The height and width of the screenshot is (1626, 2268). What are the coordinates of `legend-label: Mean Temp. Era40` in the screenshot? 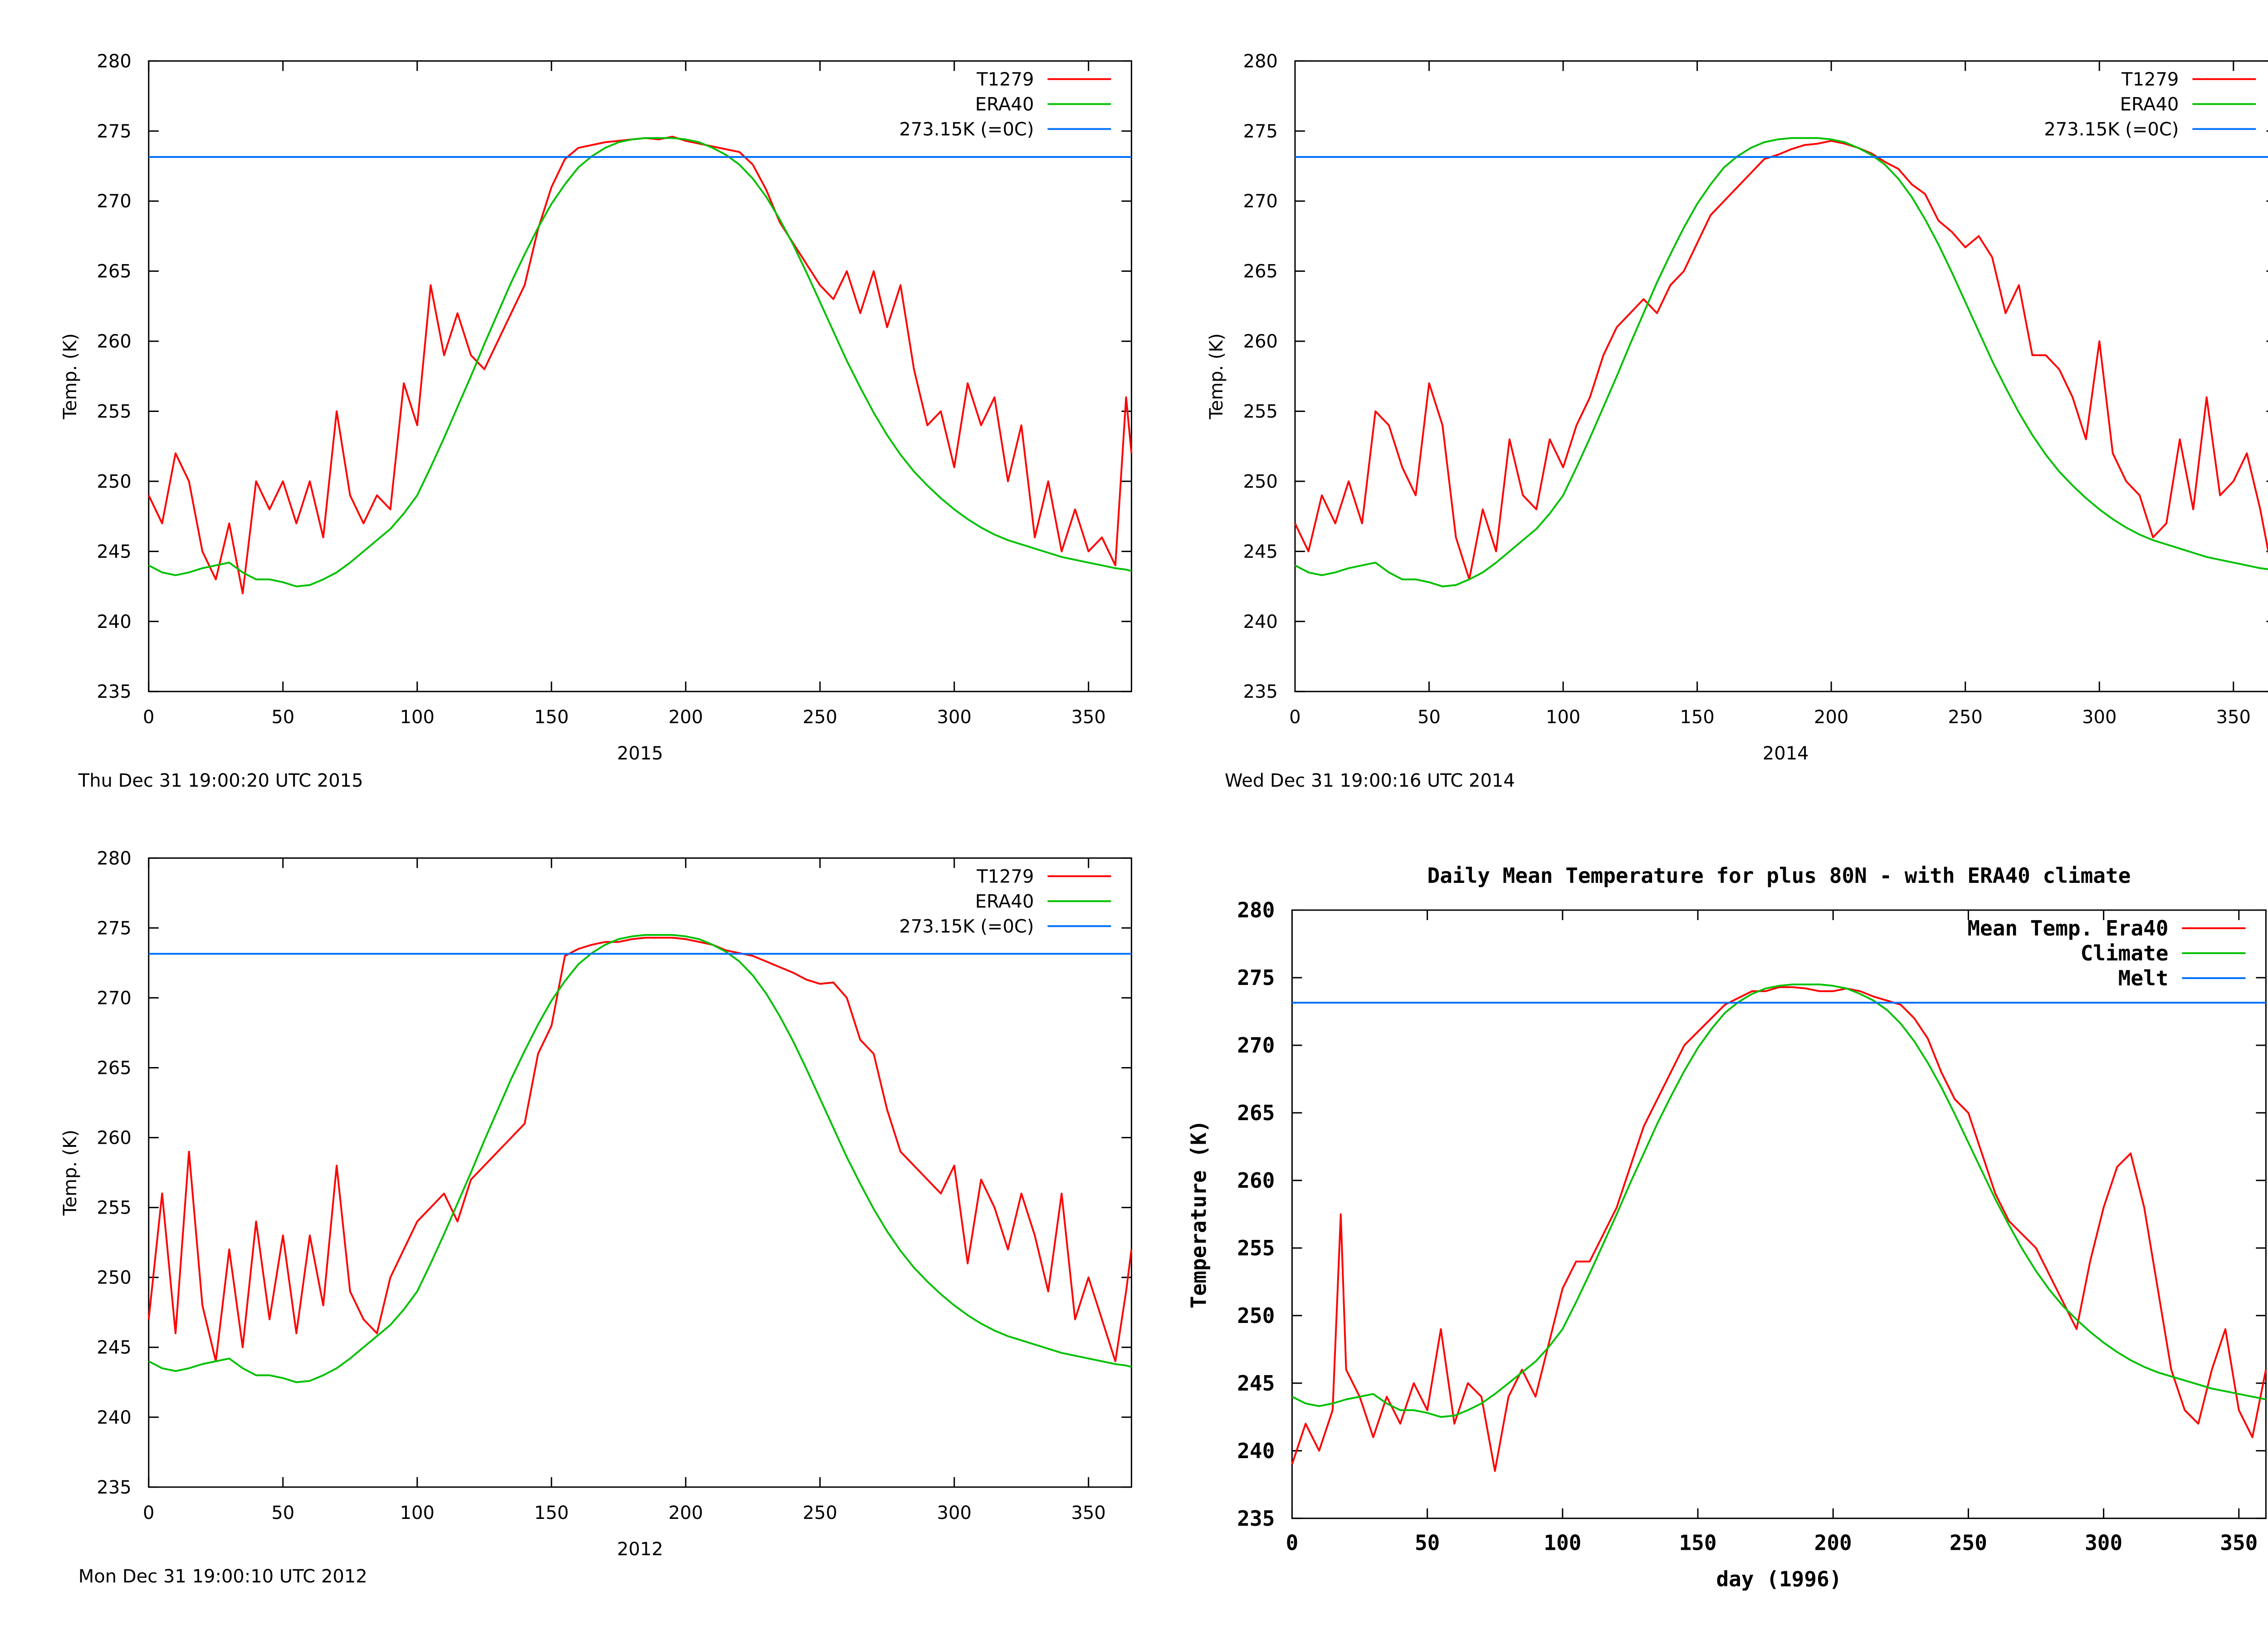 It's located at (2068, 928).